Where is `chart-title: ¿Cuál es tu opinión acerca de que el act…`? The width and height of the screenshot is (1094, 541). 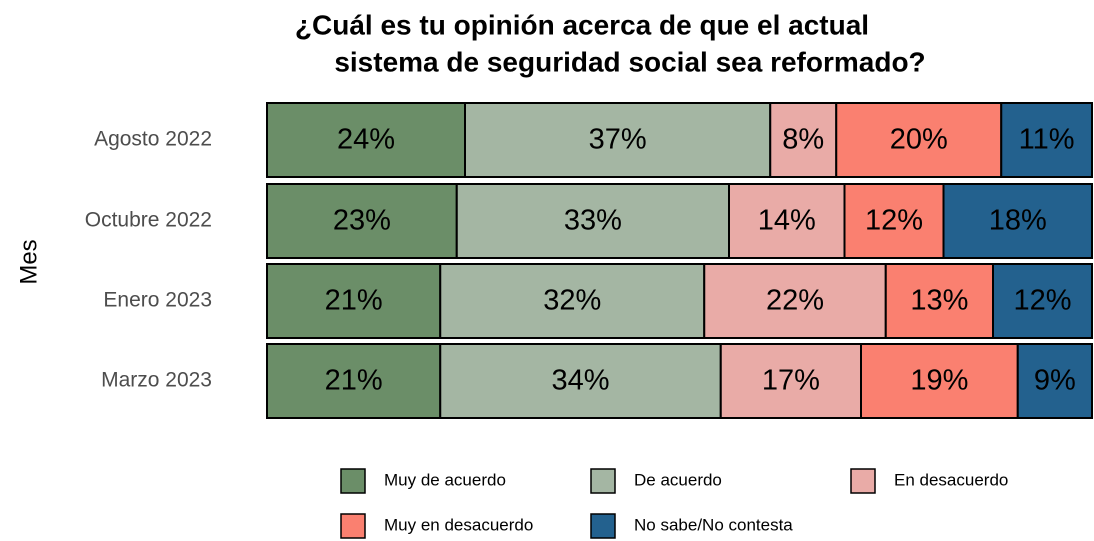
chart-title: ¿Cuál es tu opinión acerca de que el act… is located at coordinates (582, 24).